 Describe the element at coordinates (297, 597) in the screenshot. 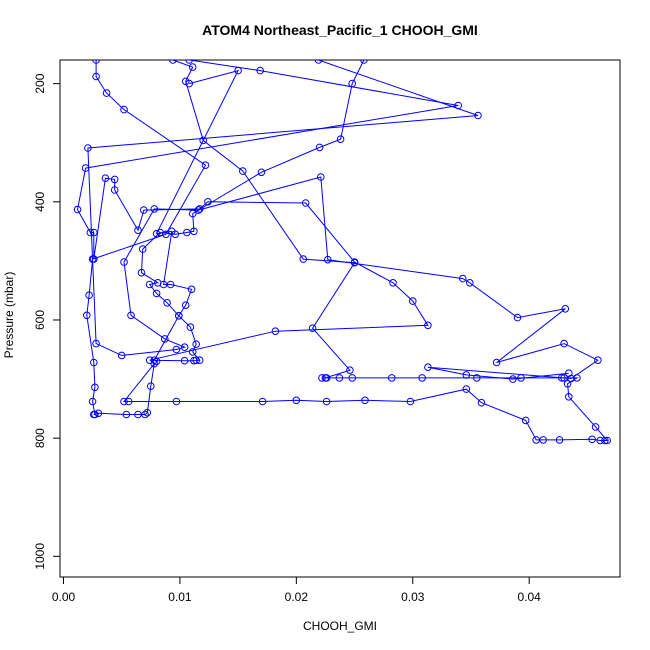

I see `x-tick-label: 0.02` at that location.